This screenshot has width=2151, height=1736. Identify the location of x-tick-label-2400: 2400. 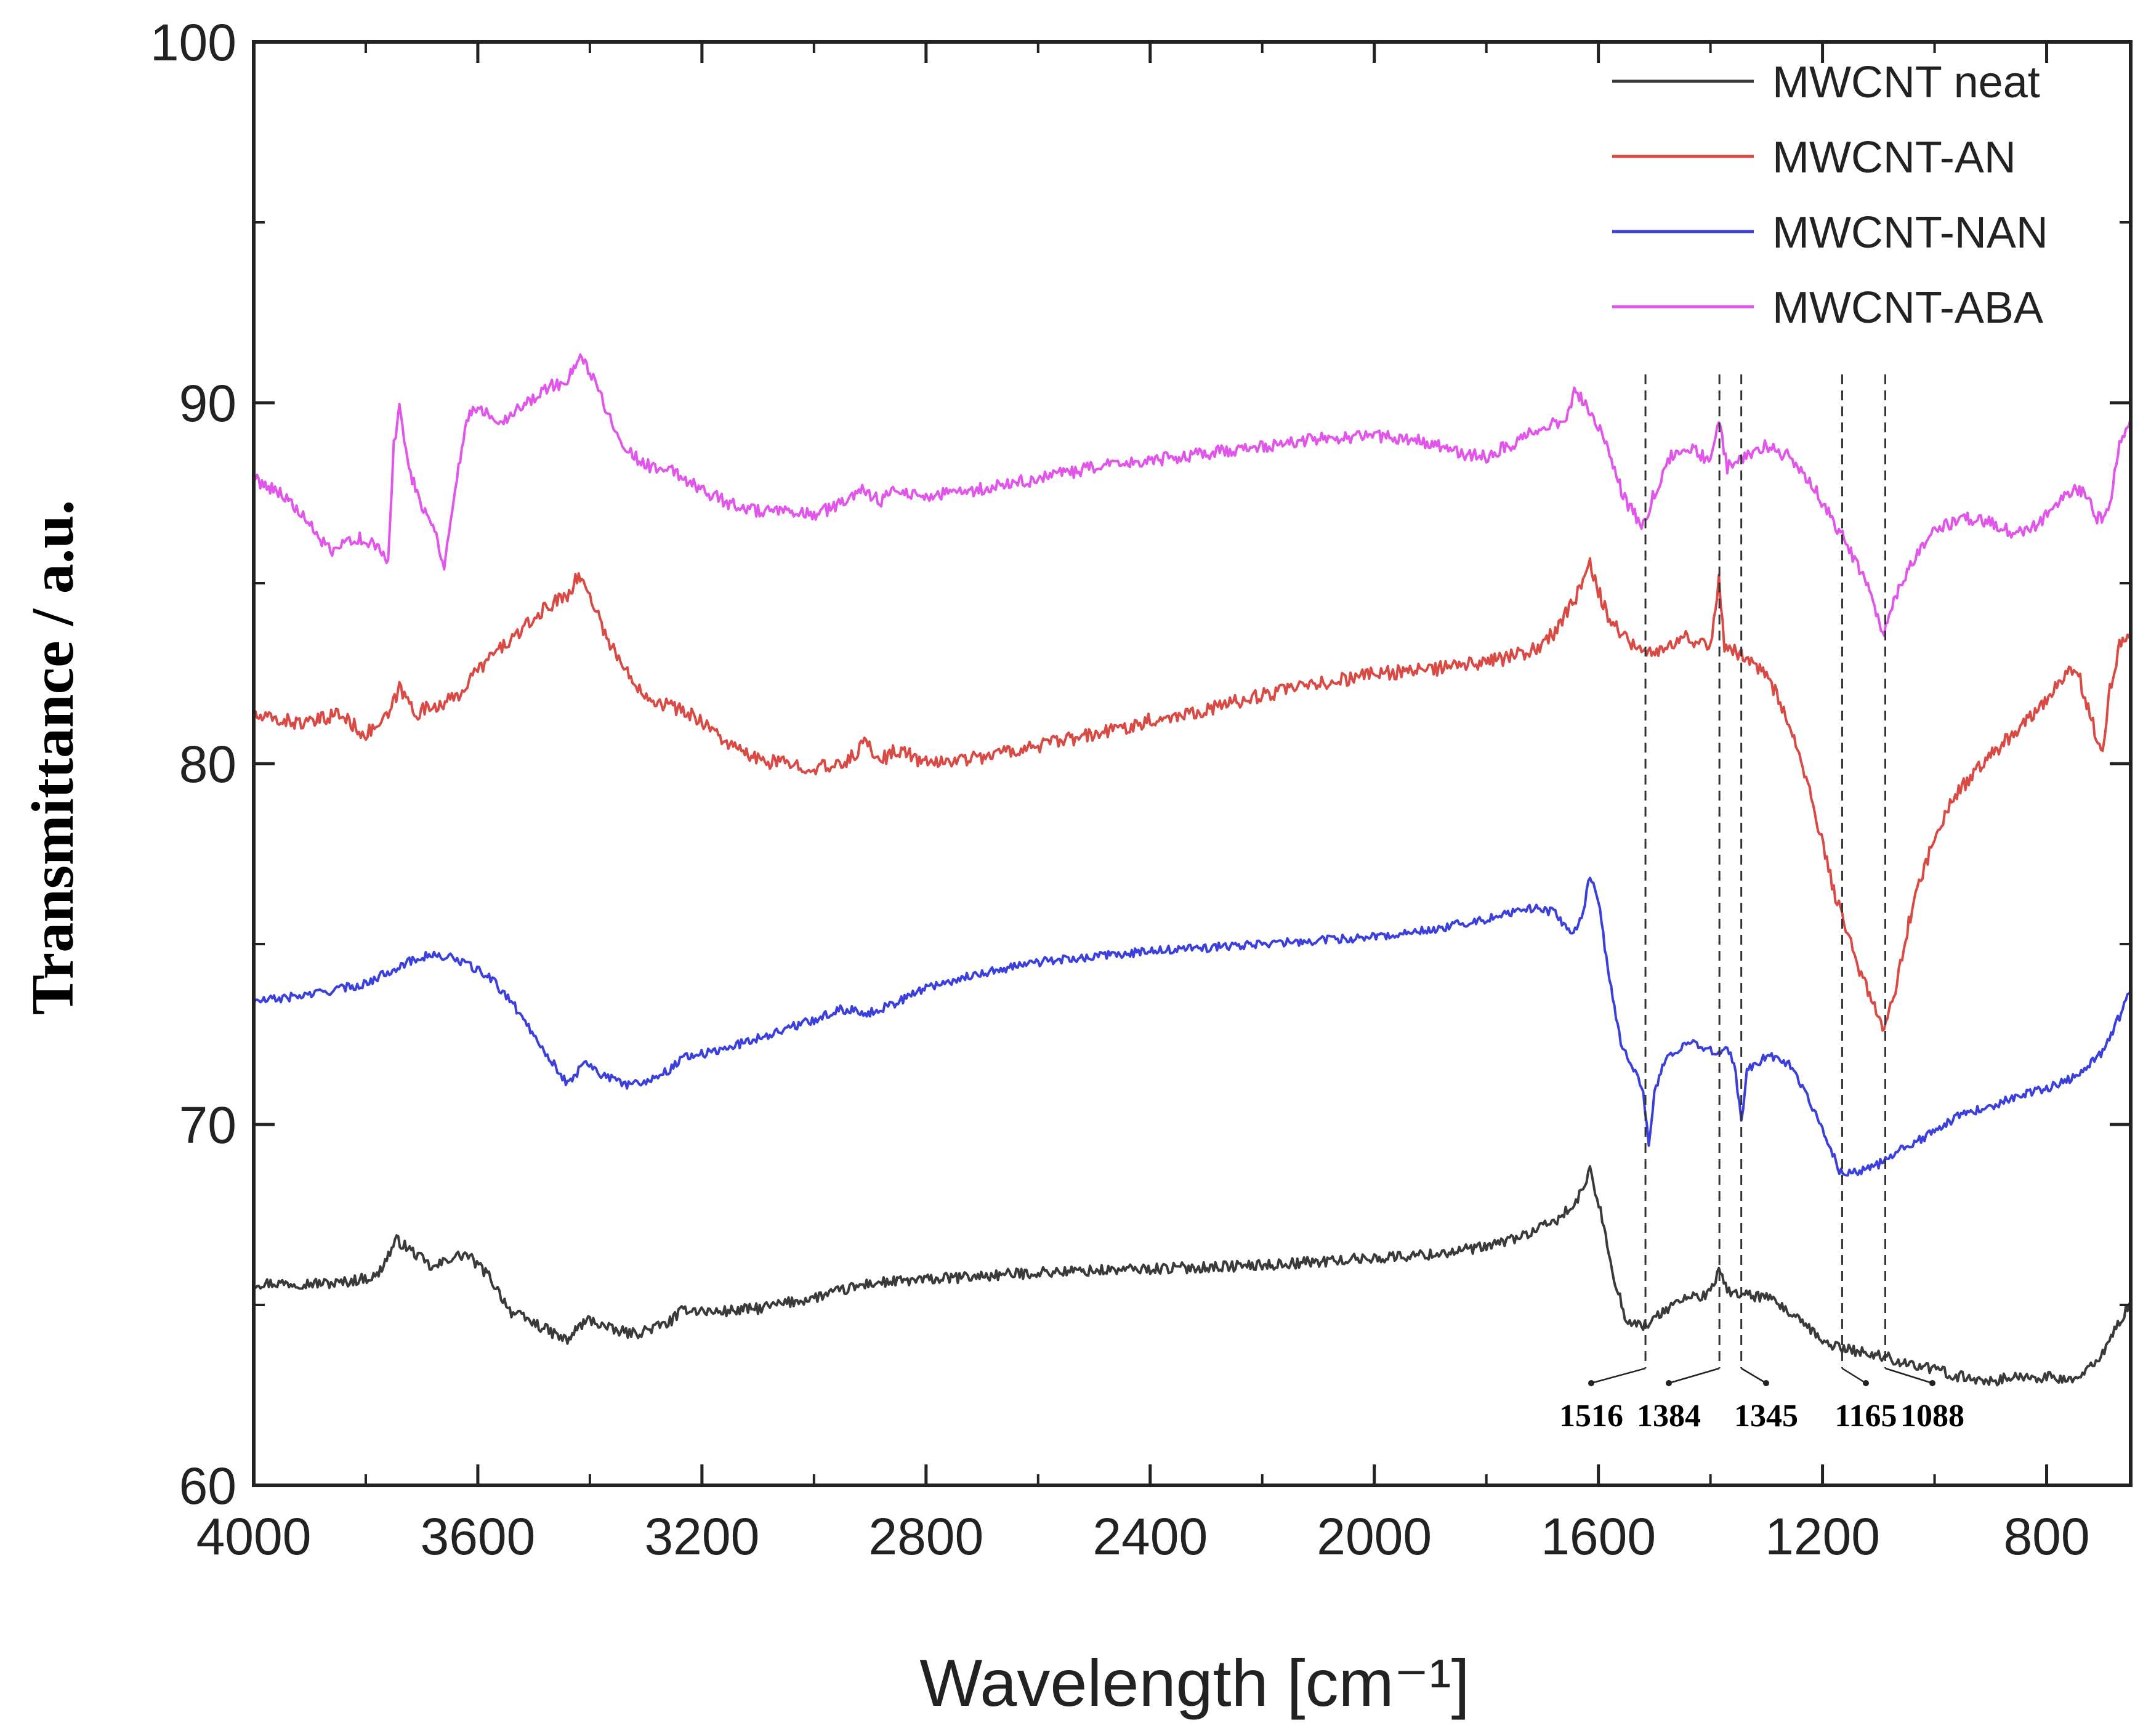
(1150, 1537).